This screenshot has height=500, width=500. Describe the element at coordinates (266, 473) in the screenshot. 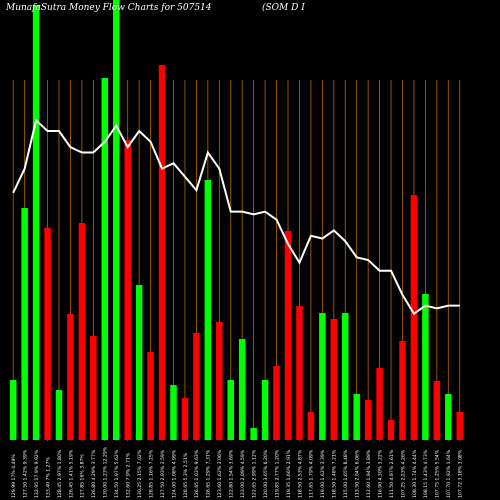

I see `x-tick-label-23: 120.00 3.65% 6.20%` at that location.